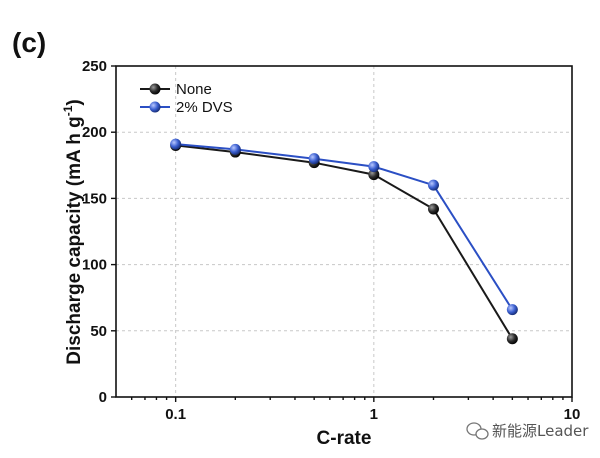 Image resolution: width=600 pixels, height=458 pixels. What do you see at coordinates (374, 414) in the screenshot?
I see `x-tick-label: 1` at bounding box center [374, 414].